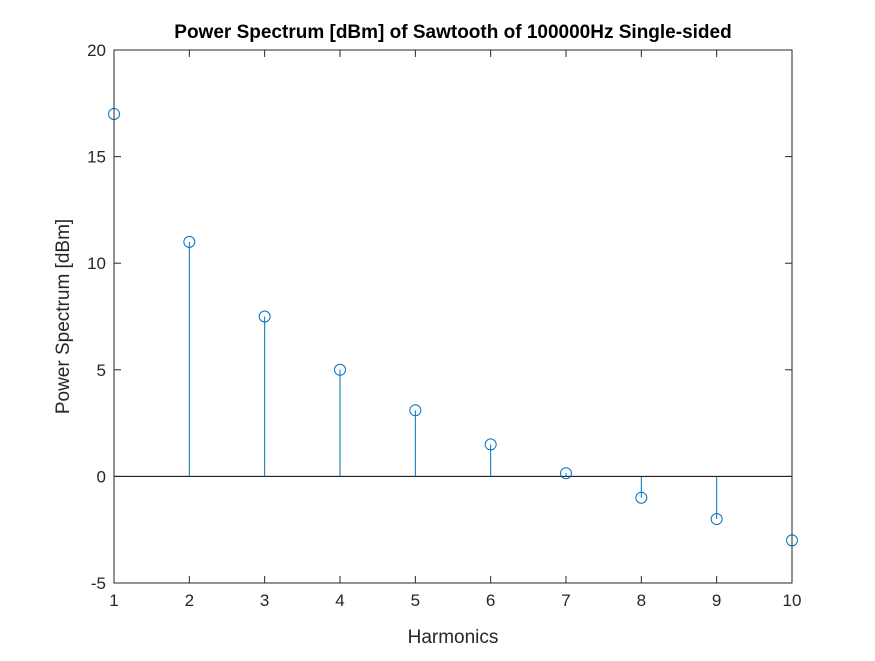 The image size is (875, 661). Describe the element at coordinates (264, 600) in the screenshot. I see `x-tick-label: 3` at that location.